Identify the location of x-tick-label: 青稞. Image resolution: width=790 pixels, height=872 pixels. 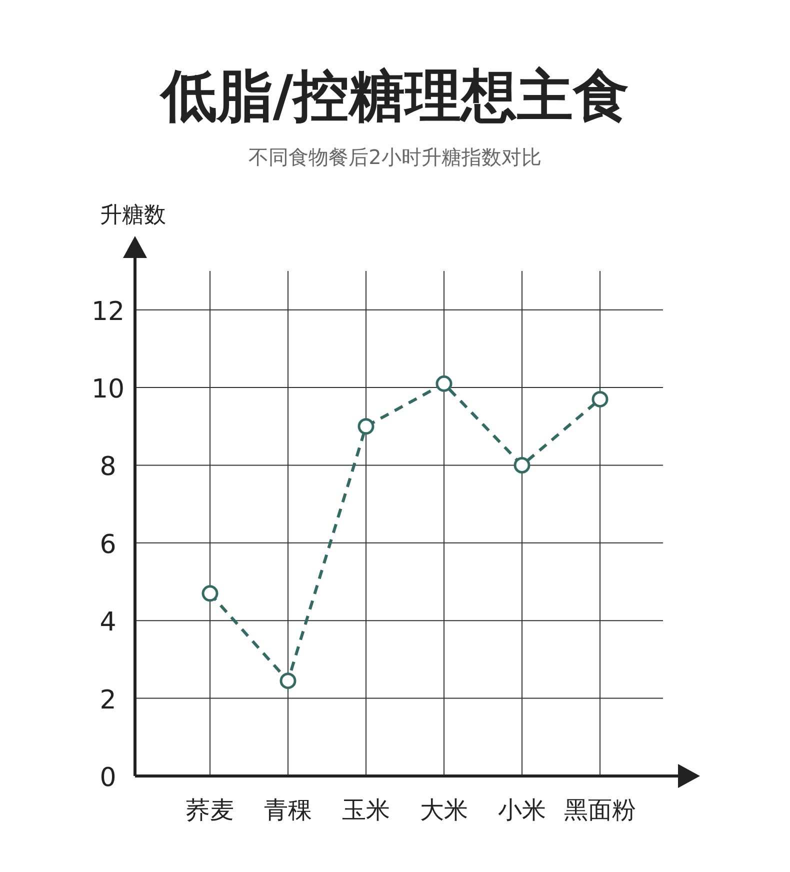
(288, 810).